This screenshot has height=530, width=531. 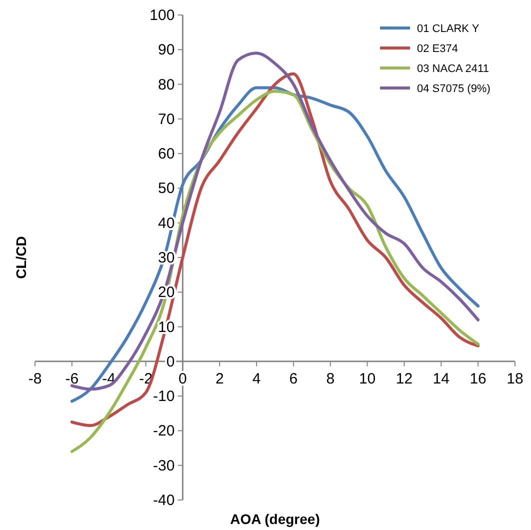 What do you see at coordinates (404, 379) in the screenshot?
I see `x-tick-label: 12` at bounding box center [404, 379].